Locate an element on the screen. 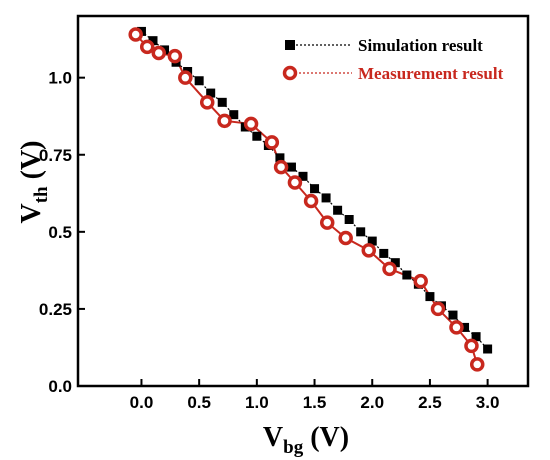 The image size is (550, 460). y-axis-title-main: V is located at coordinates (31, 213).